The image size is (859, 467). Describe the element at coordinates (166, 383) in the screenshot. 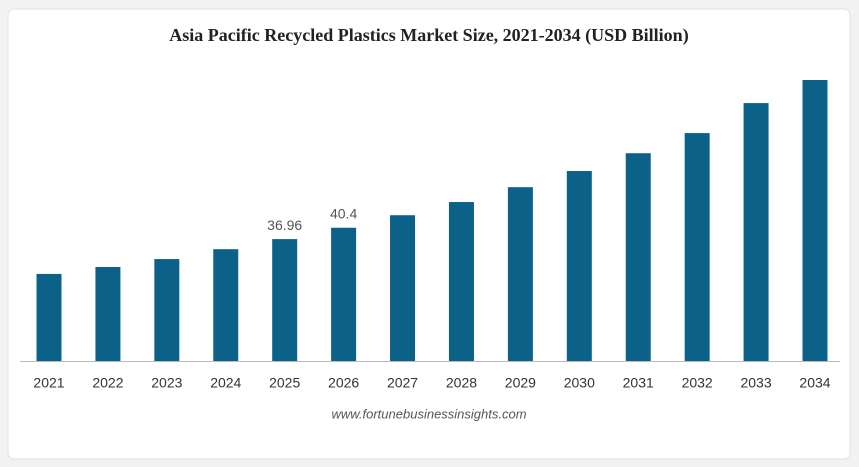

I see `x-tick-label: 2023` at that location.